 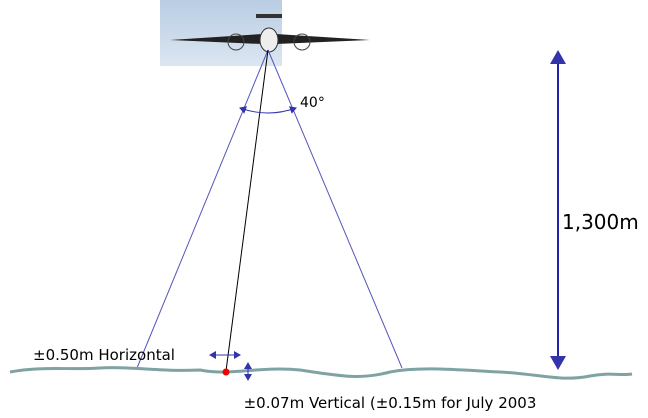 What do you see at coordinates (390, 403) in the screenshot?
I see `vertical-accuracy: ±0.07m Vertical (±0.15m for July 2003` at bounding box center [390, 403].